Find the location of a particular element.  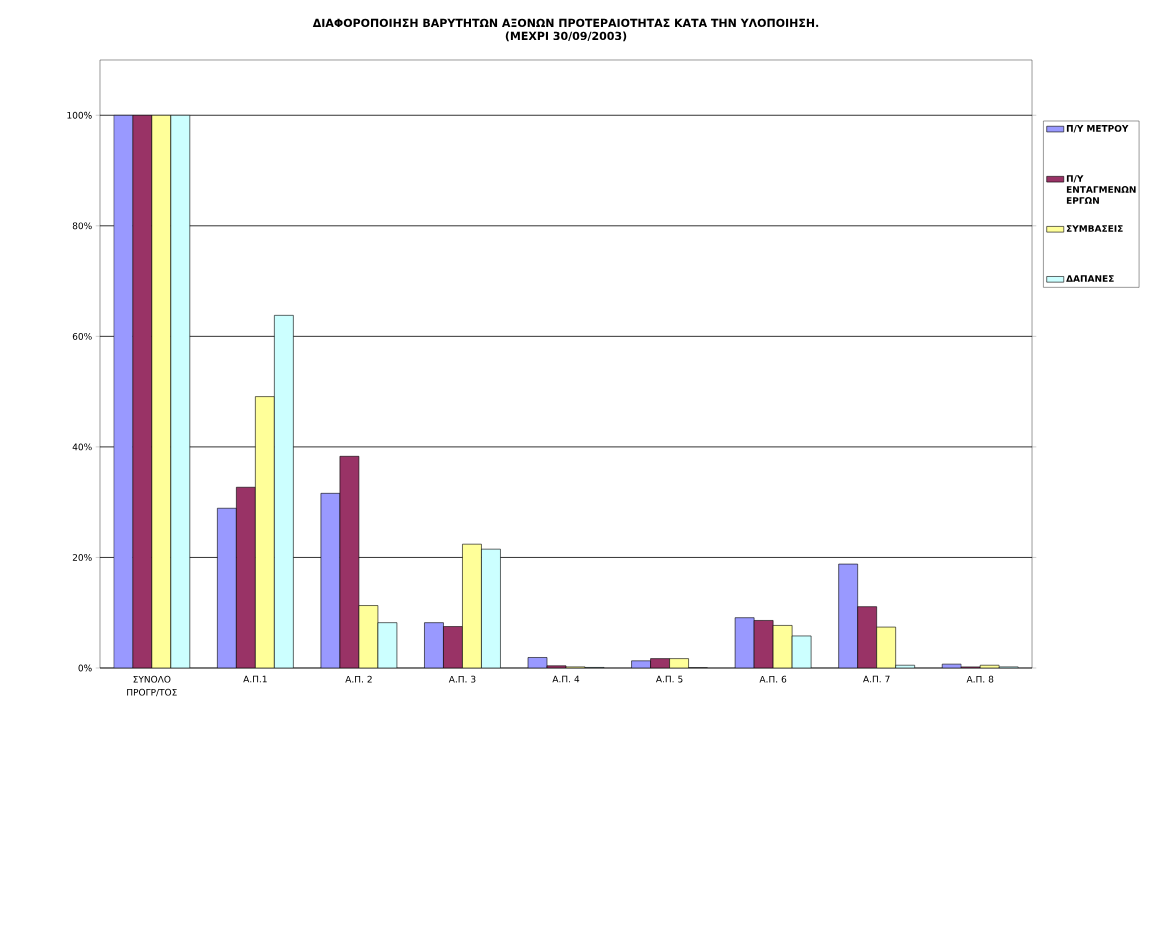

legend-label: Π/Υ ΕΝΤΑΓΜΕΝΩΝ ΕΡΓΩΝ is located at coordinates (1101, 189).